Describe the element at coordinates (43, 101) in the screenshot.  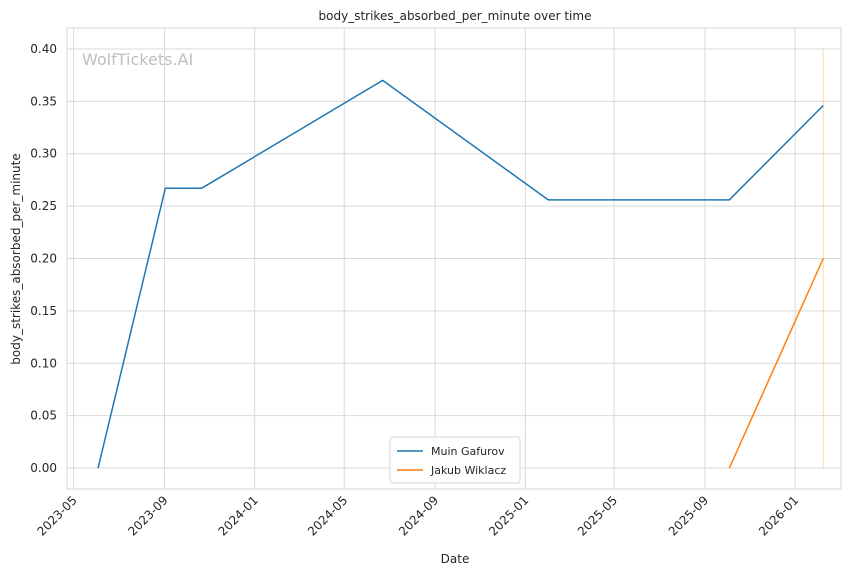
I see `y-tick-label: 0.35` at that location.